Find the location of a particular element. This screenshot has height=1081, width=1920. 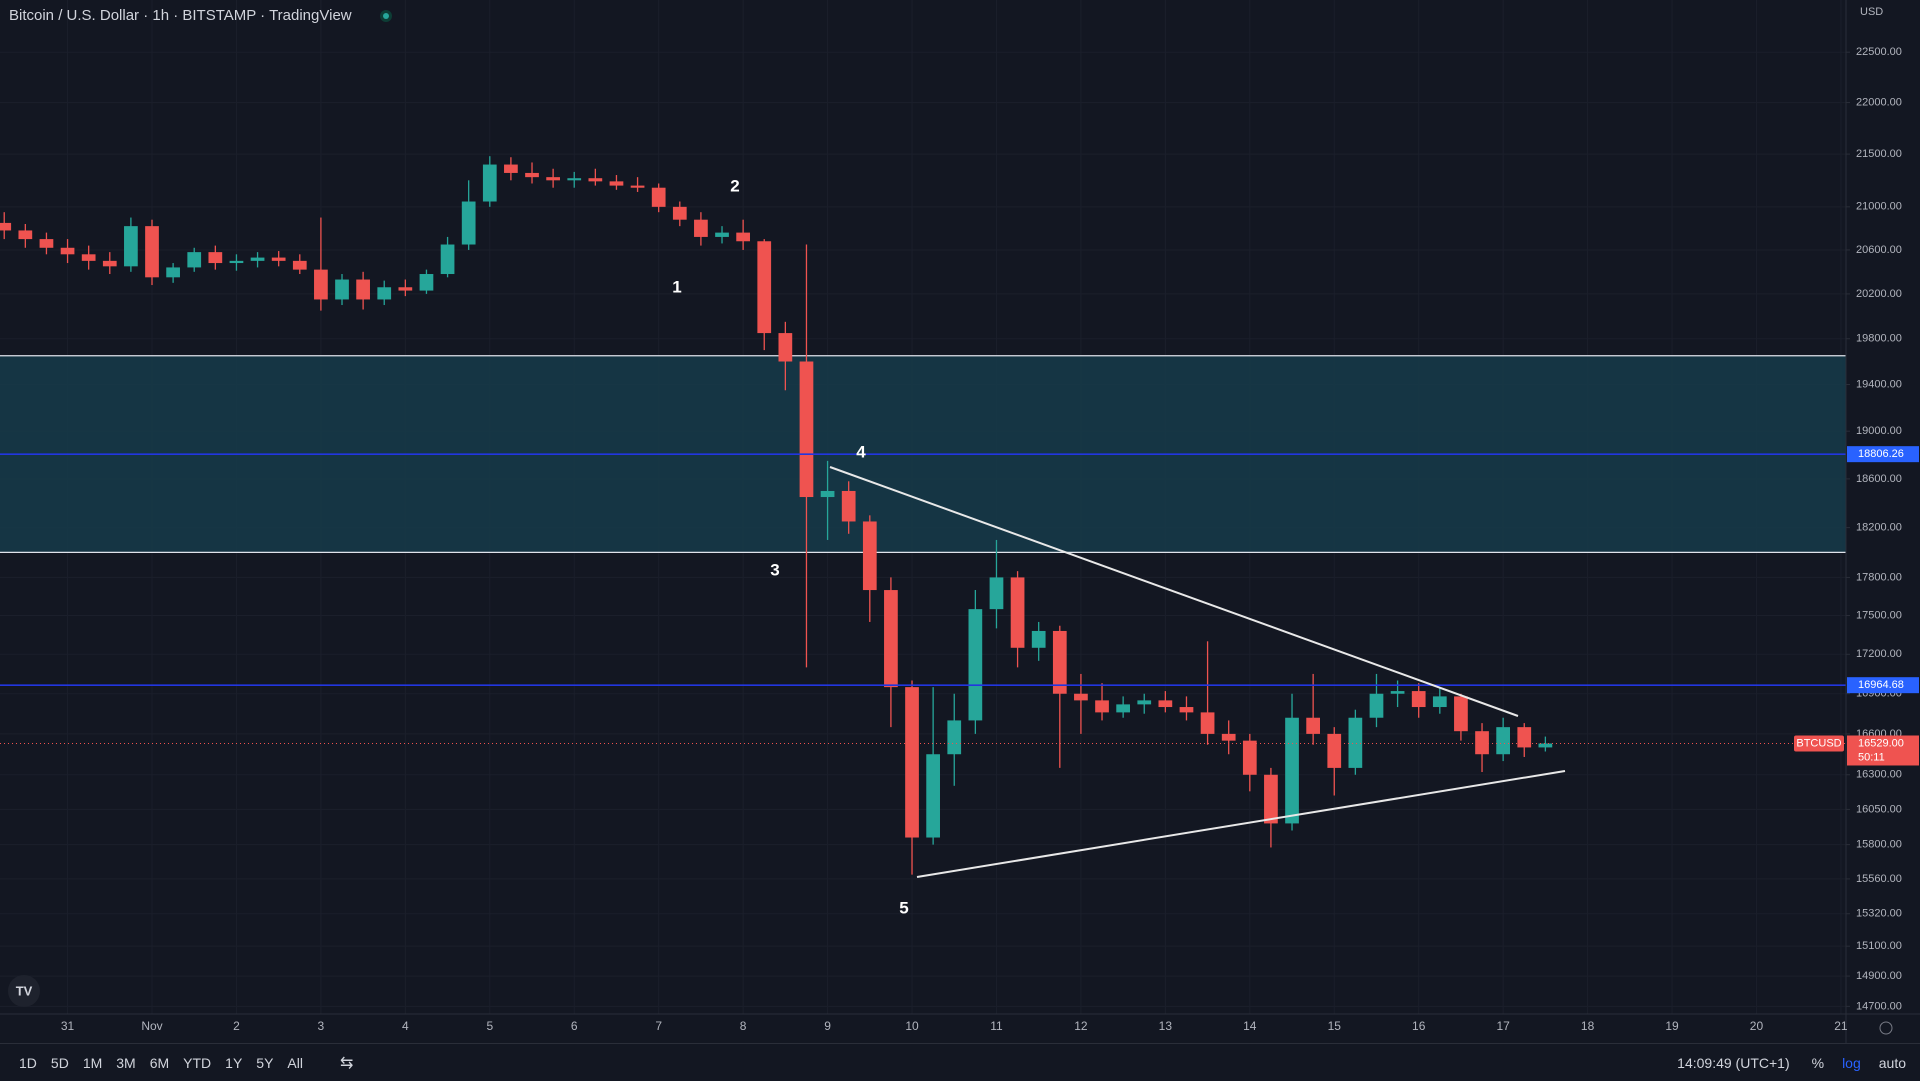

x-tick-label: 17 is located at coordinates (1503, 1026).